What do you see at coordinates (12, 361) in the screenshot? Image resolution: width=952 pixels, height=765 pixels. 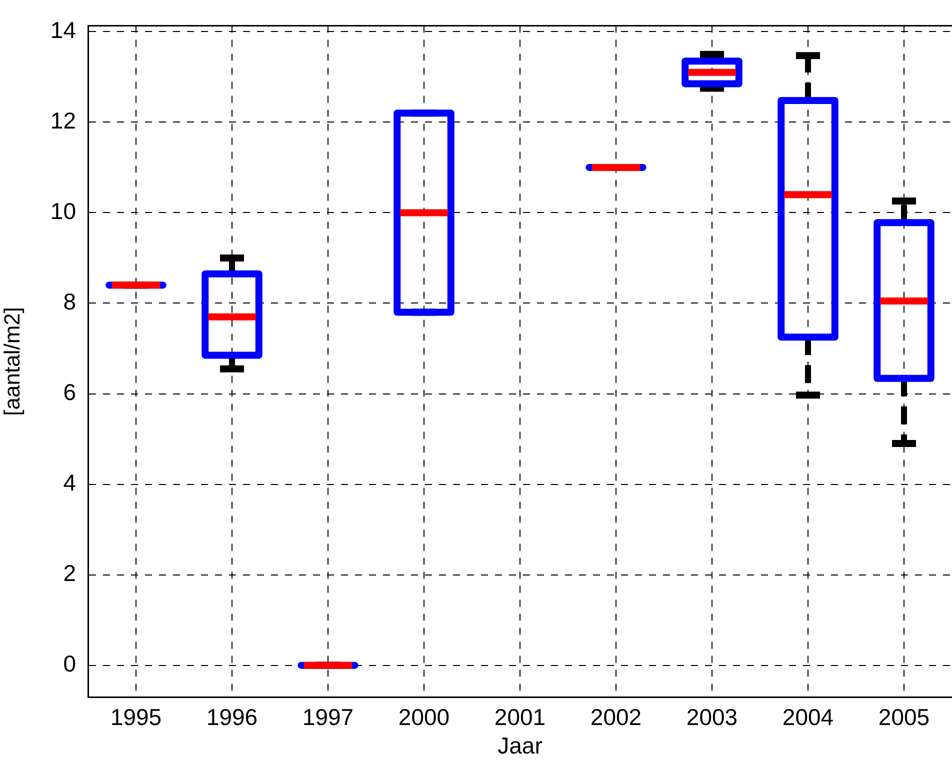 I see `y-axis-title: [aantal/m2]` at bounding box center [12, 361].